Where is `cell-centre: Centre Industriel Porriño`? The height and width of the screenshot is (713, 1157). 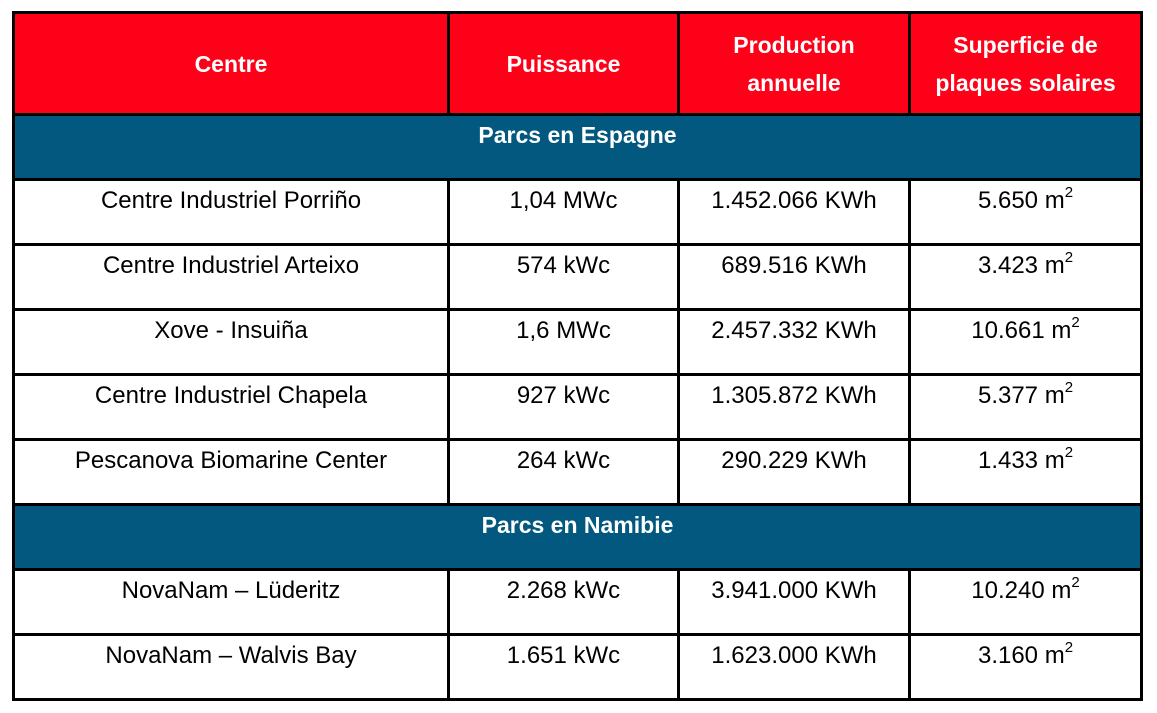 cell-centre: Centre Industriel Porriño is located at coordinates (231, 212).